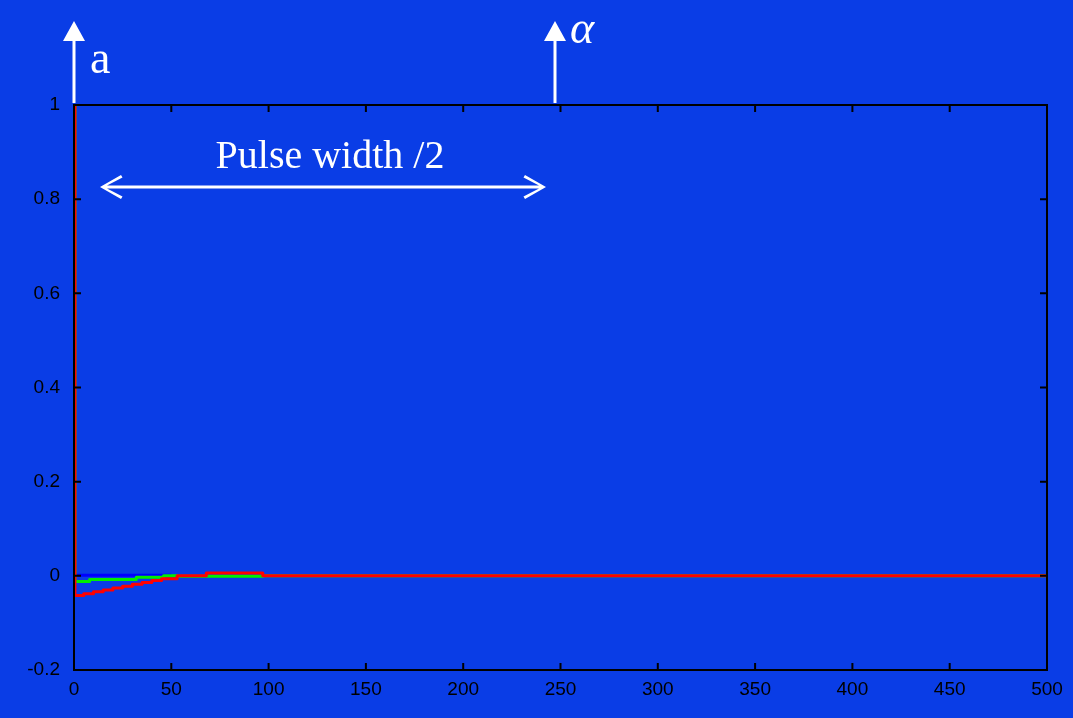  I want to click on x-tick-label: 300, so click(657, 688).